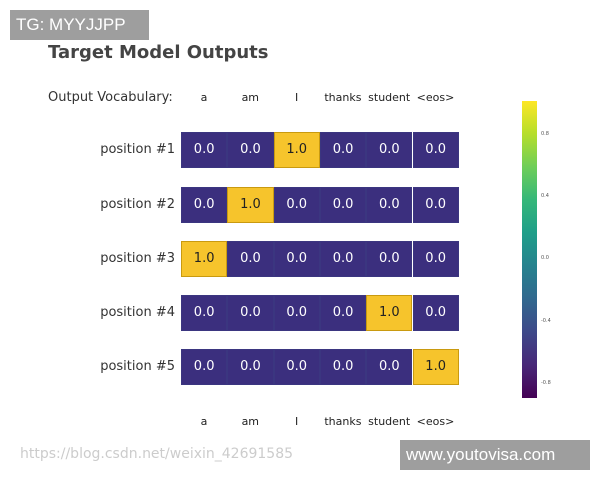  What do you see at coordinates (250, 421) in the screenshot?
I see `vocab-footer: am` at bounding box center [250, 421].